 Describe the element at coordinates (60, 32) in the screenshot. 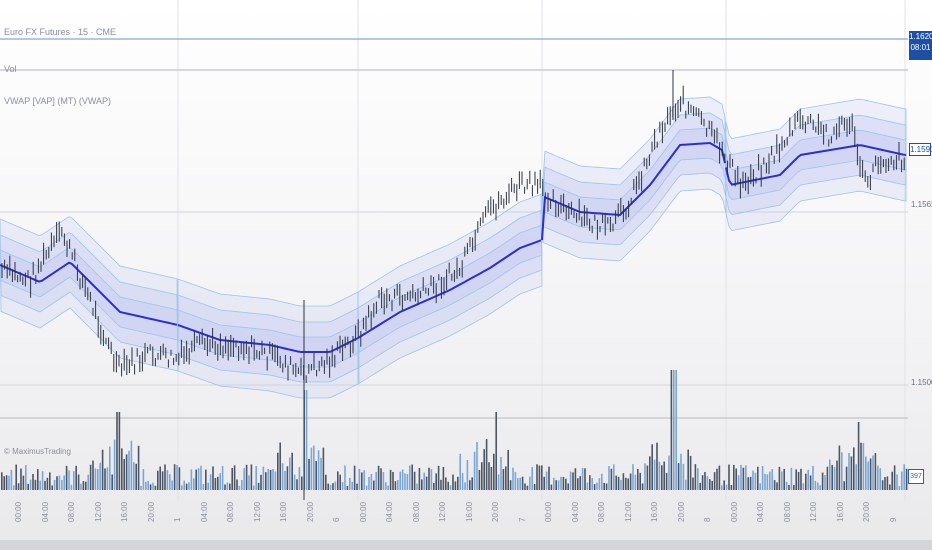

I see `symbol-legend: Euro FX Futures · 15 · CME` at that location.